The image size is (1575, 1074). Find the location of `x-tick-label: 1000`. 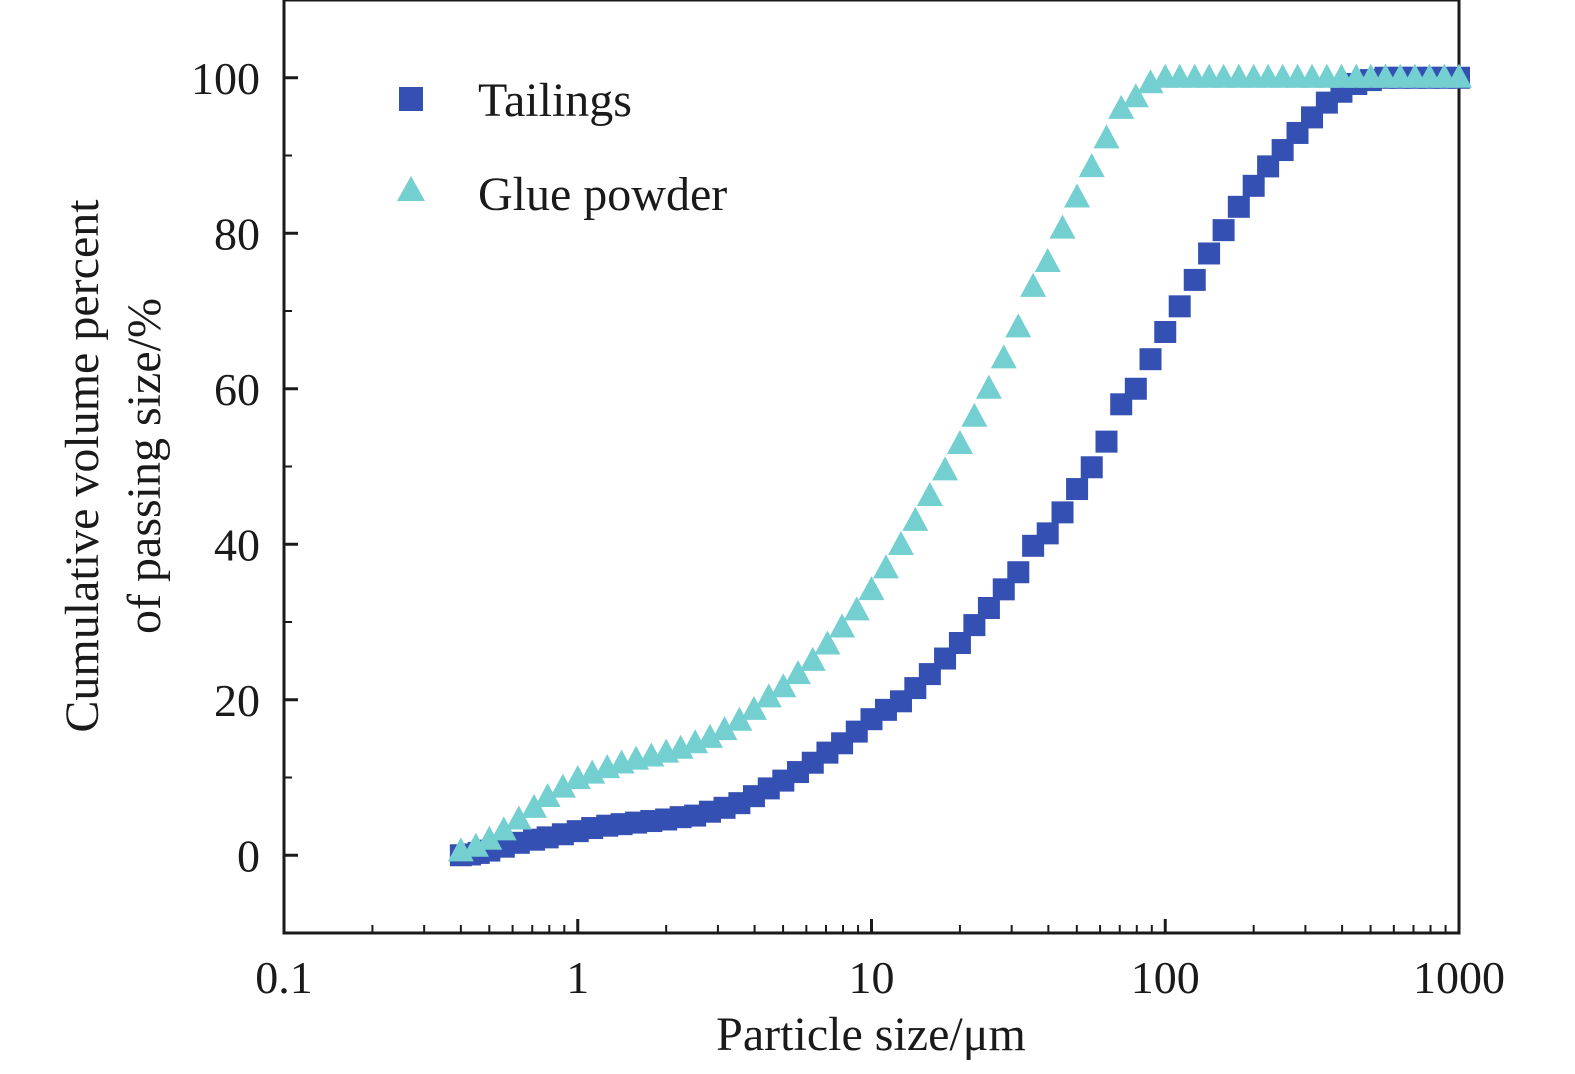

x-tick-label: 1000 is located at coordinates (1459, 977).